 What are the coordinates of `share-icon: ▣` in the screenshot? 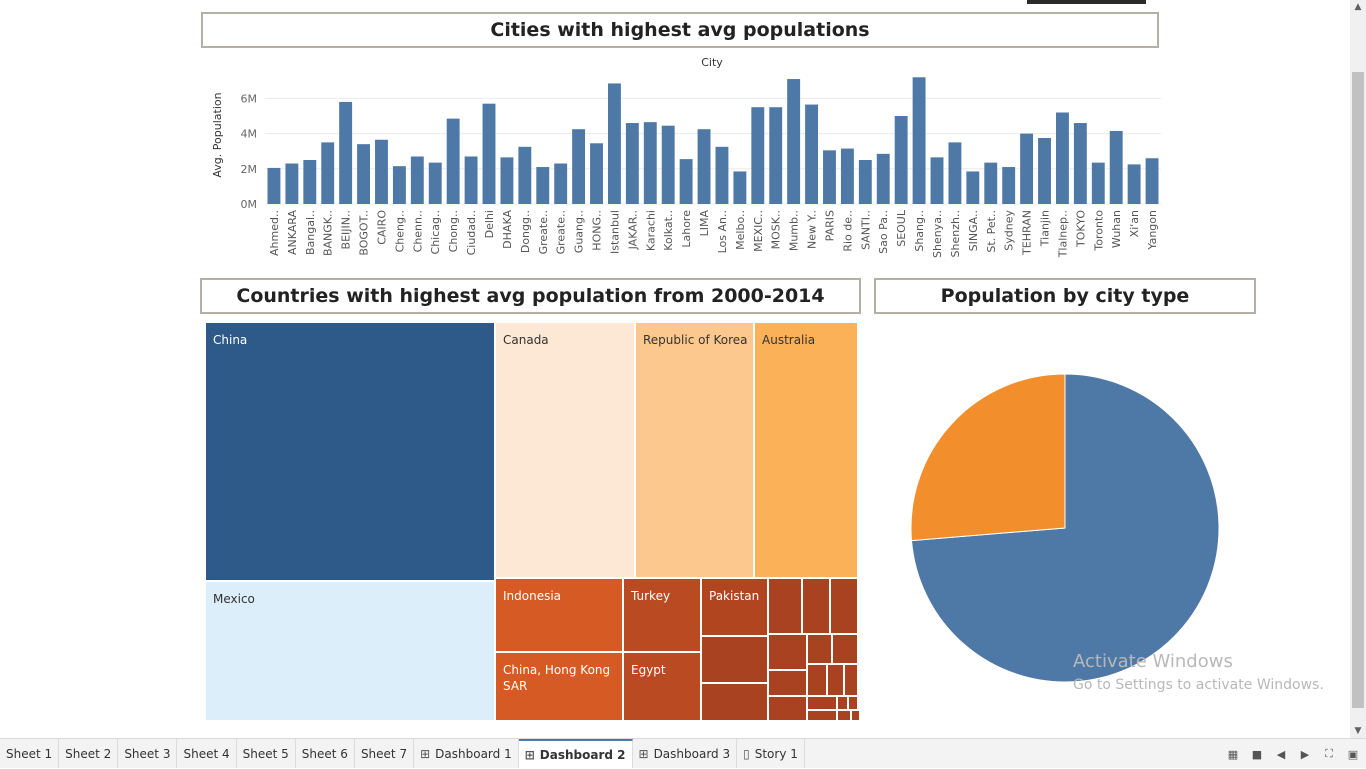 It's located at (1353, 754).